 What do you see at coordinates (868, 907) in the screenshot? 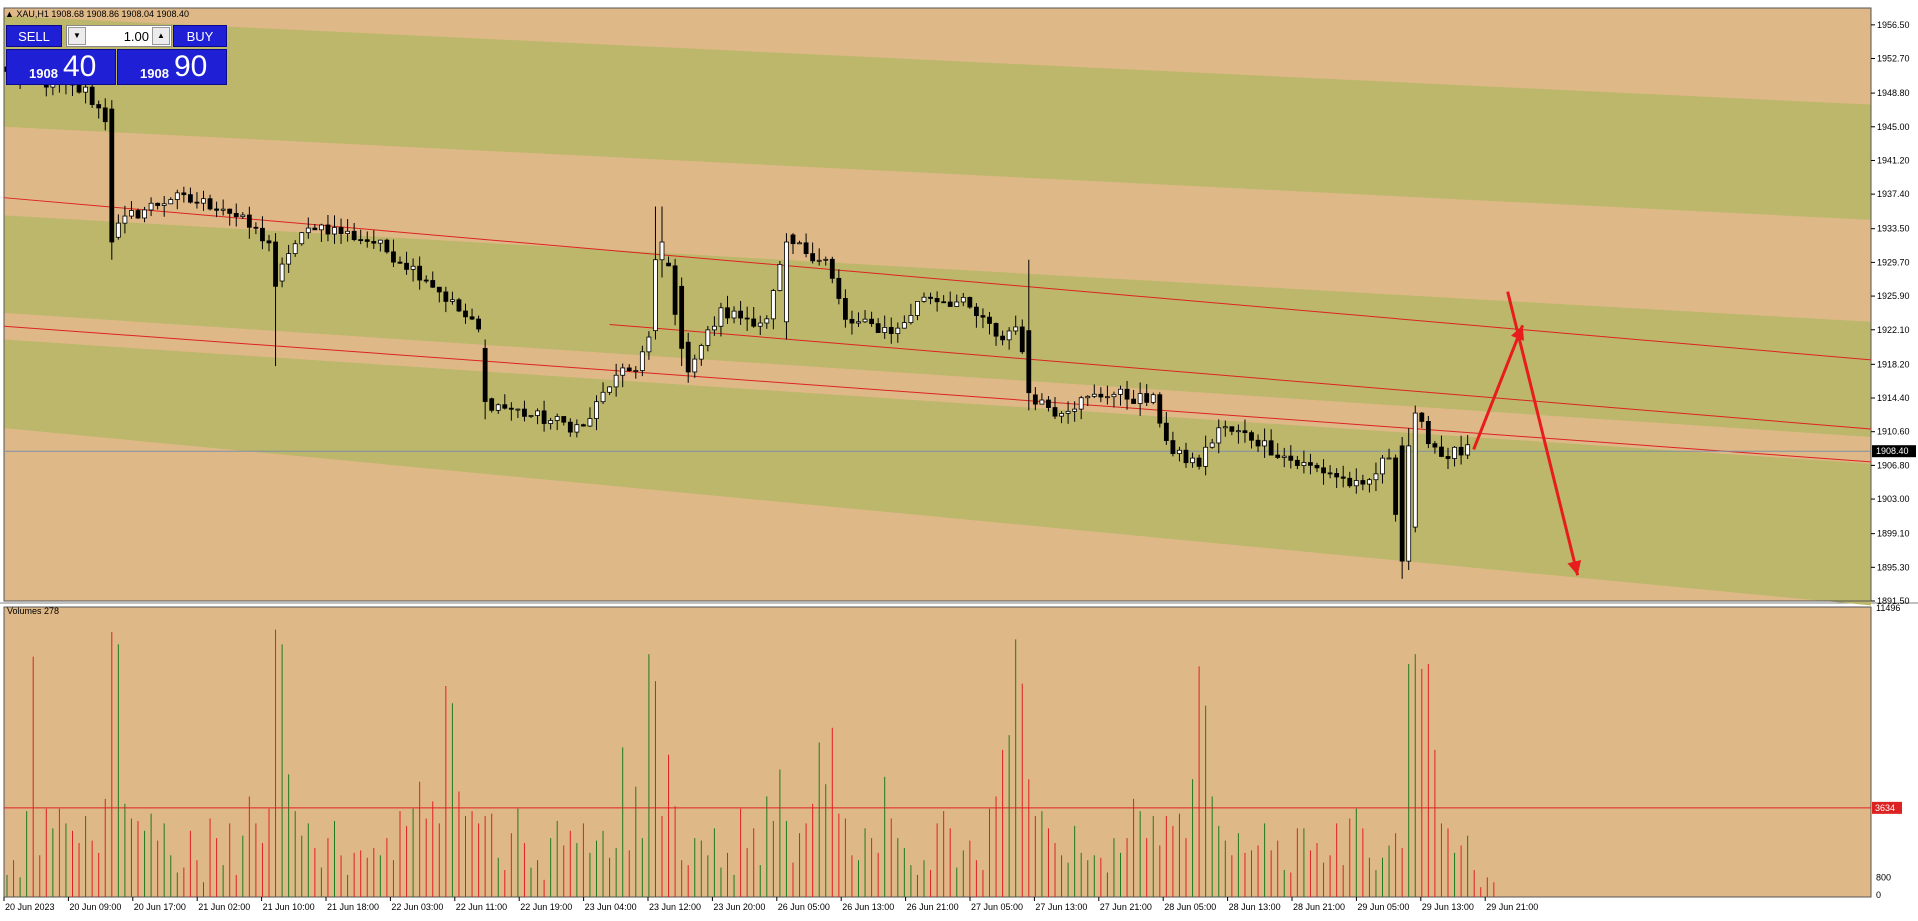
I see `time-axis-tick: 26 Jun 13:00` at bounding box center [868, 907].